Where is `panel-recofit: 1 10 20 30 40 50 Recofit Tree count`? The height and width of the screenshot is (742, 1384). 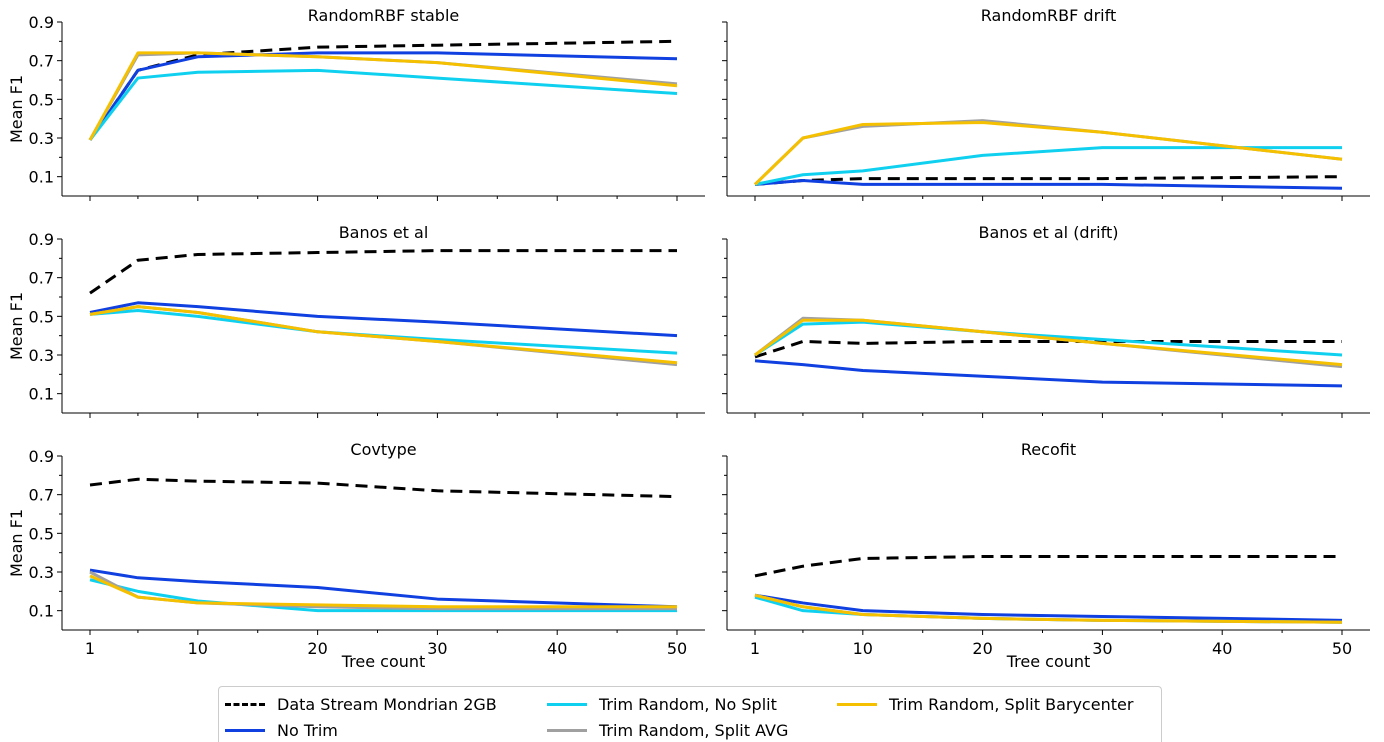 panel-recofit: 1 10 20 30 40 50 Recofit Tree count is located at coordinates (1046, 555).